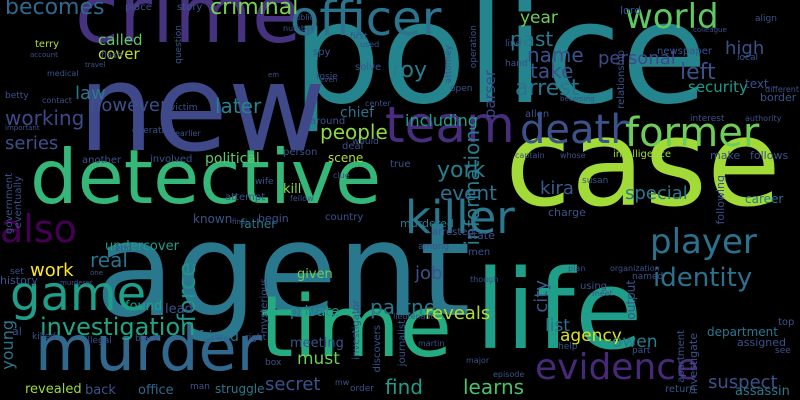 The width and height of the screenshot is (800, 400). What do you see at coordinates (200, 387) in the screenshot?
I see `word-man: man` at bounding box center [200, 387].